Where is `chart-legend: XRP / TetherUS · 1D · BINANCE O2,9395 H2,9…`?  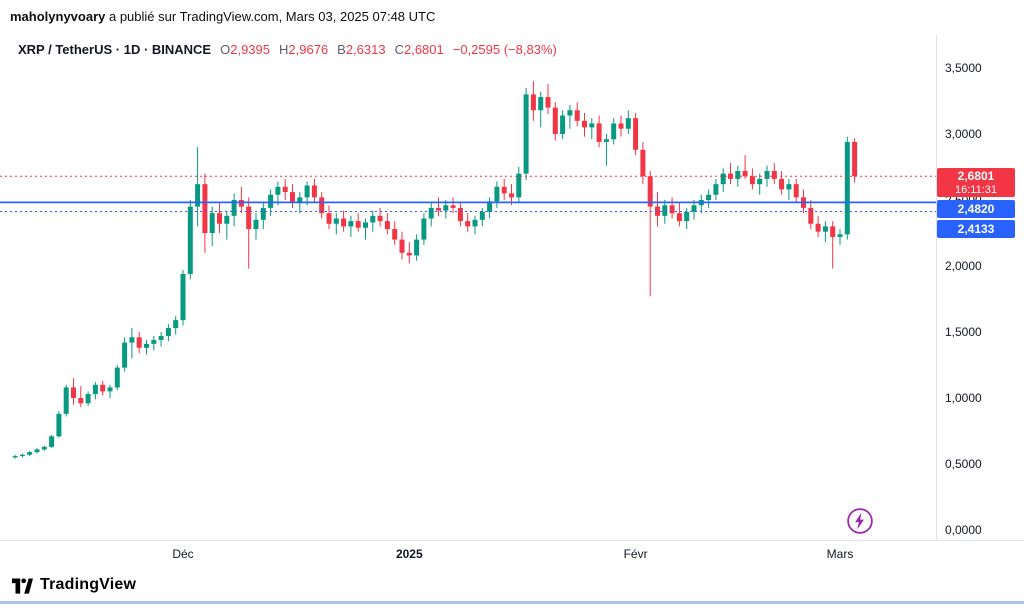
chart-legend: XRP / TetherUS · 1D · BINANCE O2,9395 H2,9… is located at coordinates (287, 49).